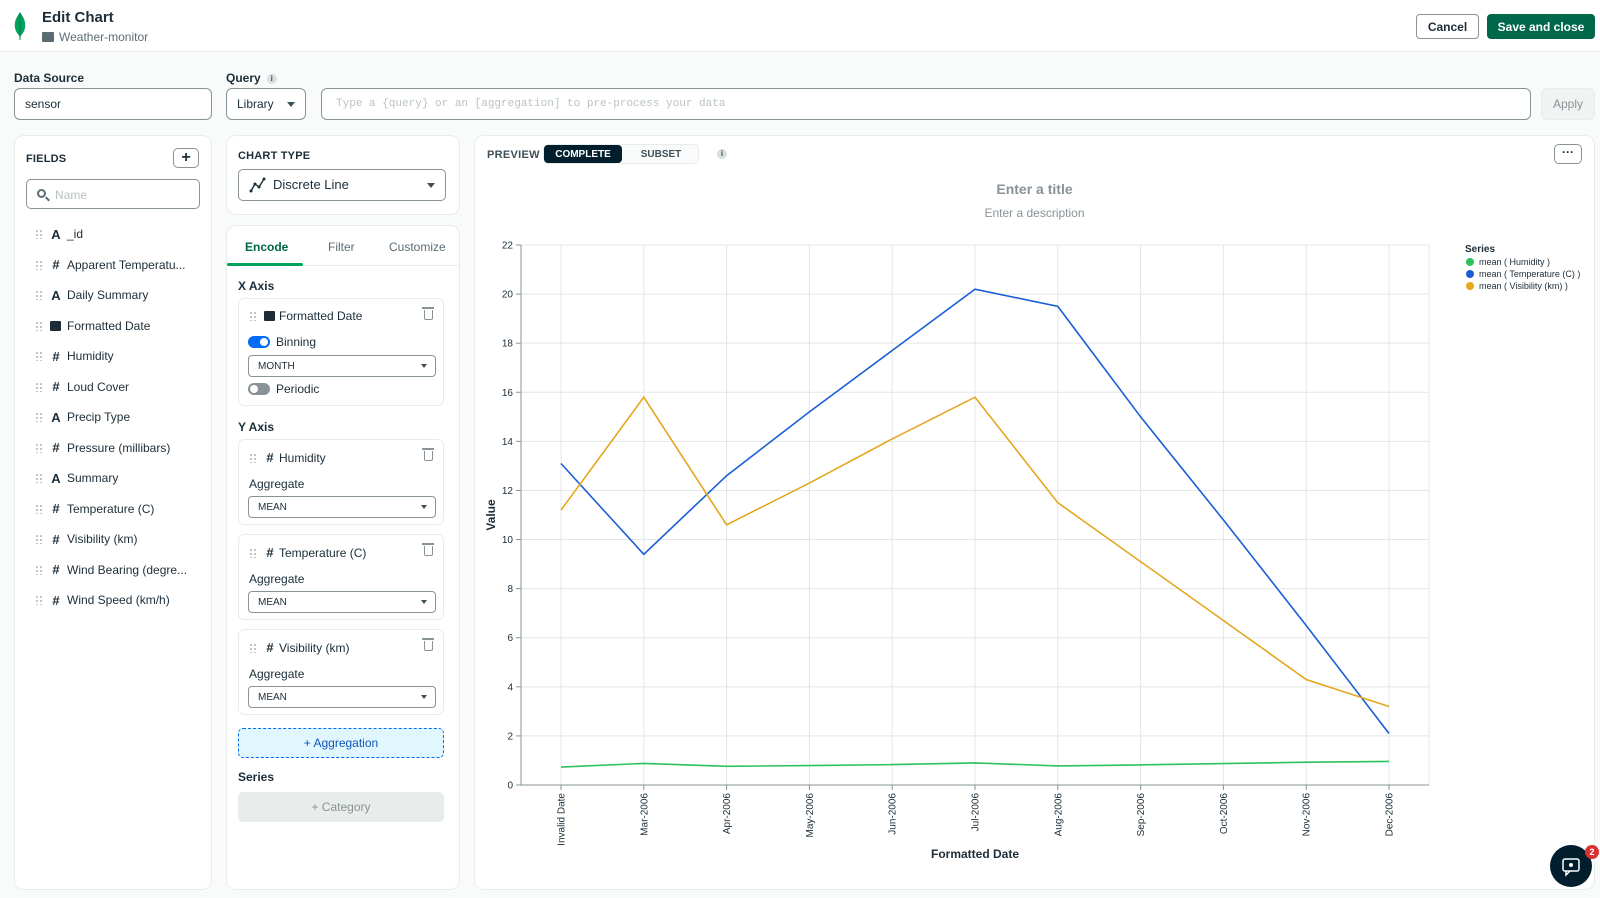 Image resolution: width=1600 pixels, height=898 pixels. I want to click on save-and-close-button: Save and close, so click(1541, 26).